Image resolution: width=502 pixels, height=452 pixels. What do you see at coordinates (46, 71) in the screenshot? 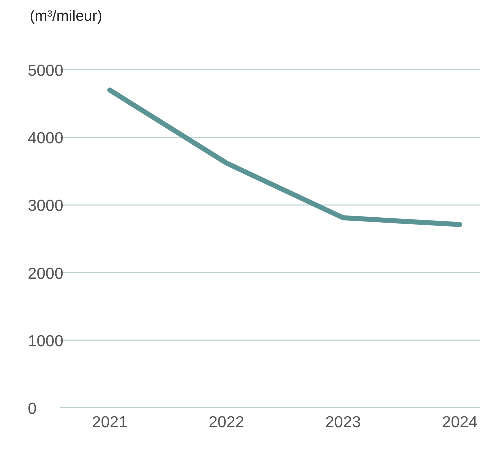
I see `y-tick-label: 5000` at bounding box center [46, 71].